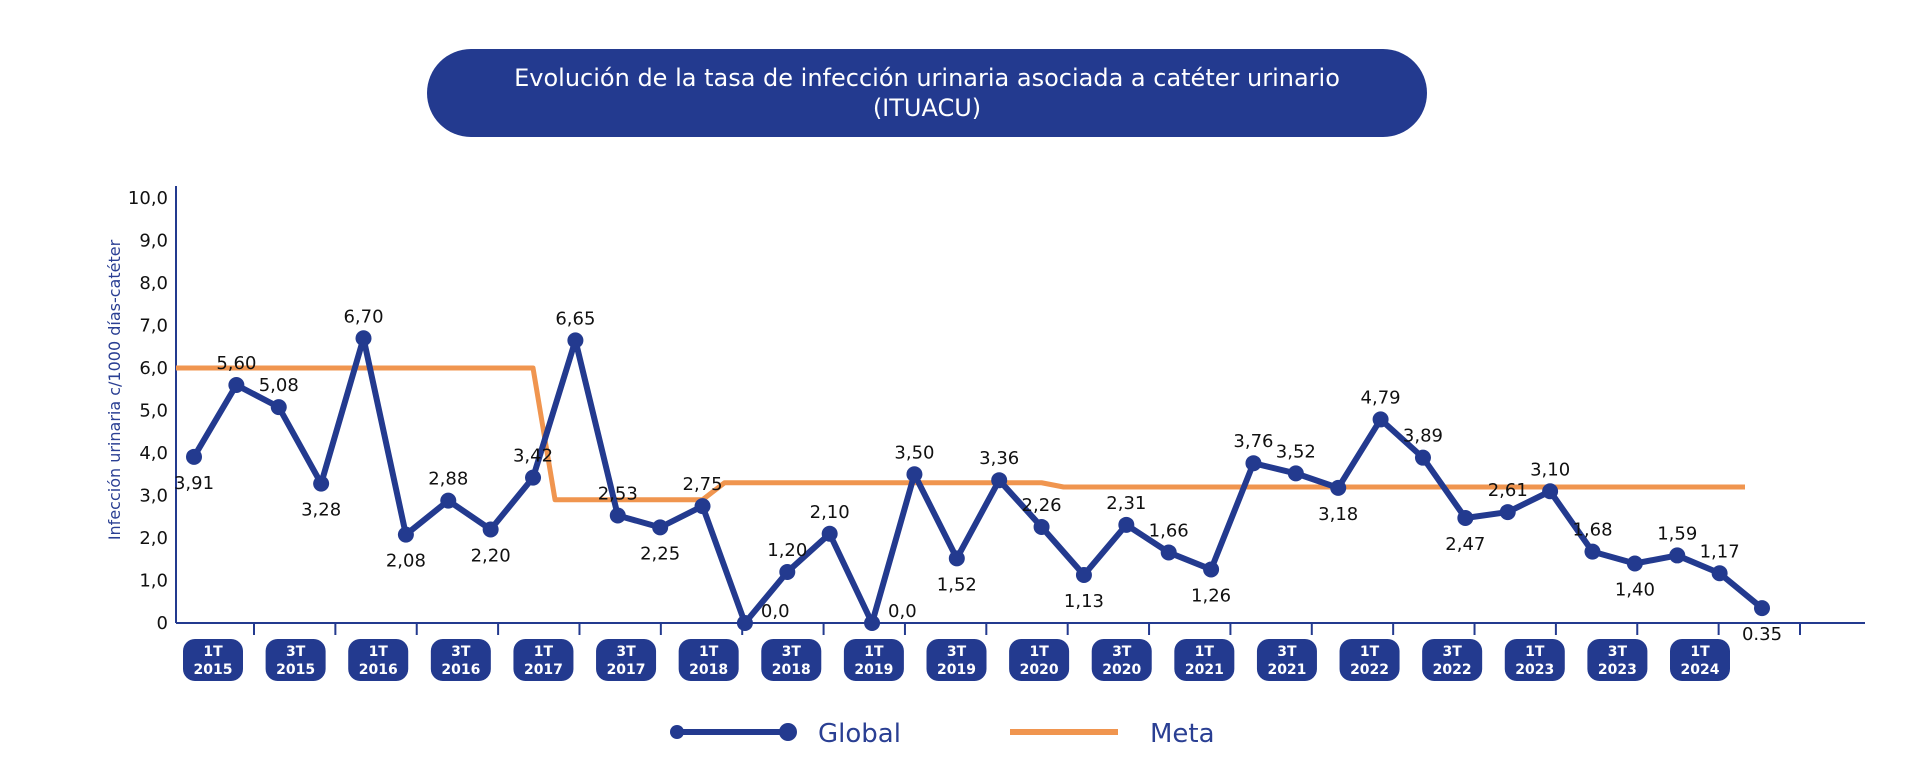 Image resolution: width=1929 pixels, height=767 pixels. Describe the element at coordinates (162, 623) in the screenshot. I see `y-tick-label: 0` at that location.